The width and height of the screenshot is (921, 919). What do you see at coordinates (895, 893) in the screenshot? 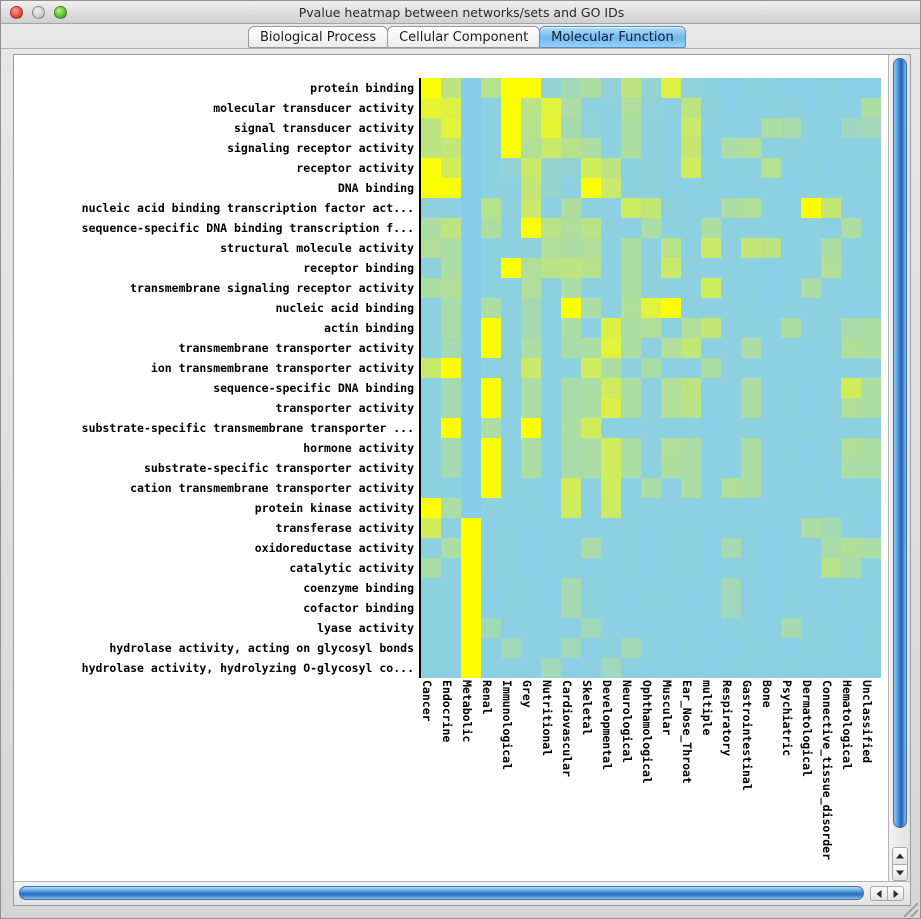
I see `scroll-right-button` at bounding box center [895, 893].